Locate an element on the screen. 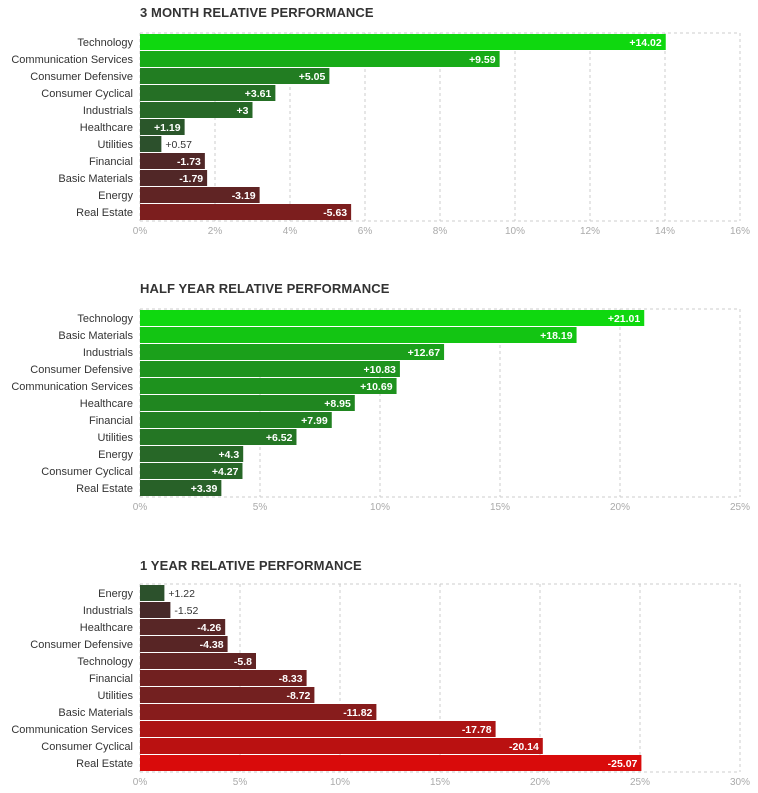 Image resolution: width=758 pixels, height=793 pixels. chart-title: HALF YEAR RELATIVE PERFORMANCE is located at coordinates (265, 288).